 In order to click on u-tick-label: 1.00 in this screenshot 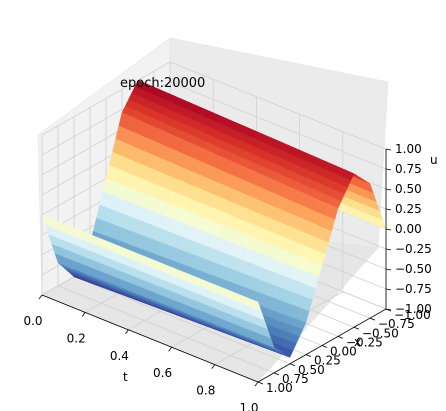, I will do `click(408, 149)`.